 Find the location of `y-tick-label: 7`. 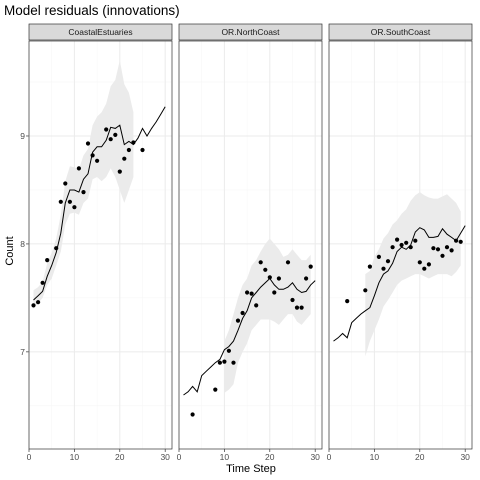

y-tick-label: 7 is located at coordinates (22, 352).